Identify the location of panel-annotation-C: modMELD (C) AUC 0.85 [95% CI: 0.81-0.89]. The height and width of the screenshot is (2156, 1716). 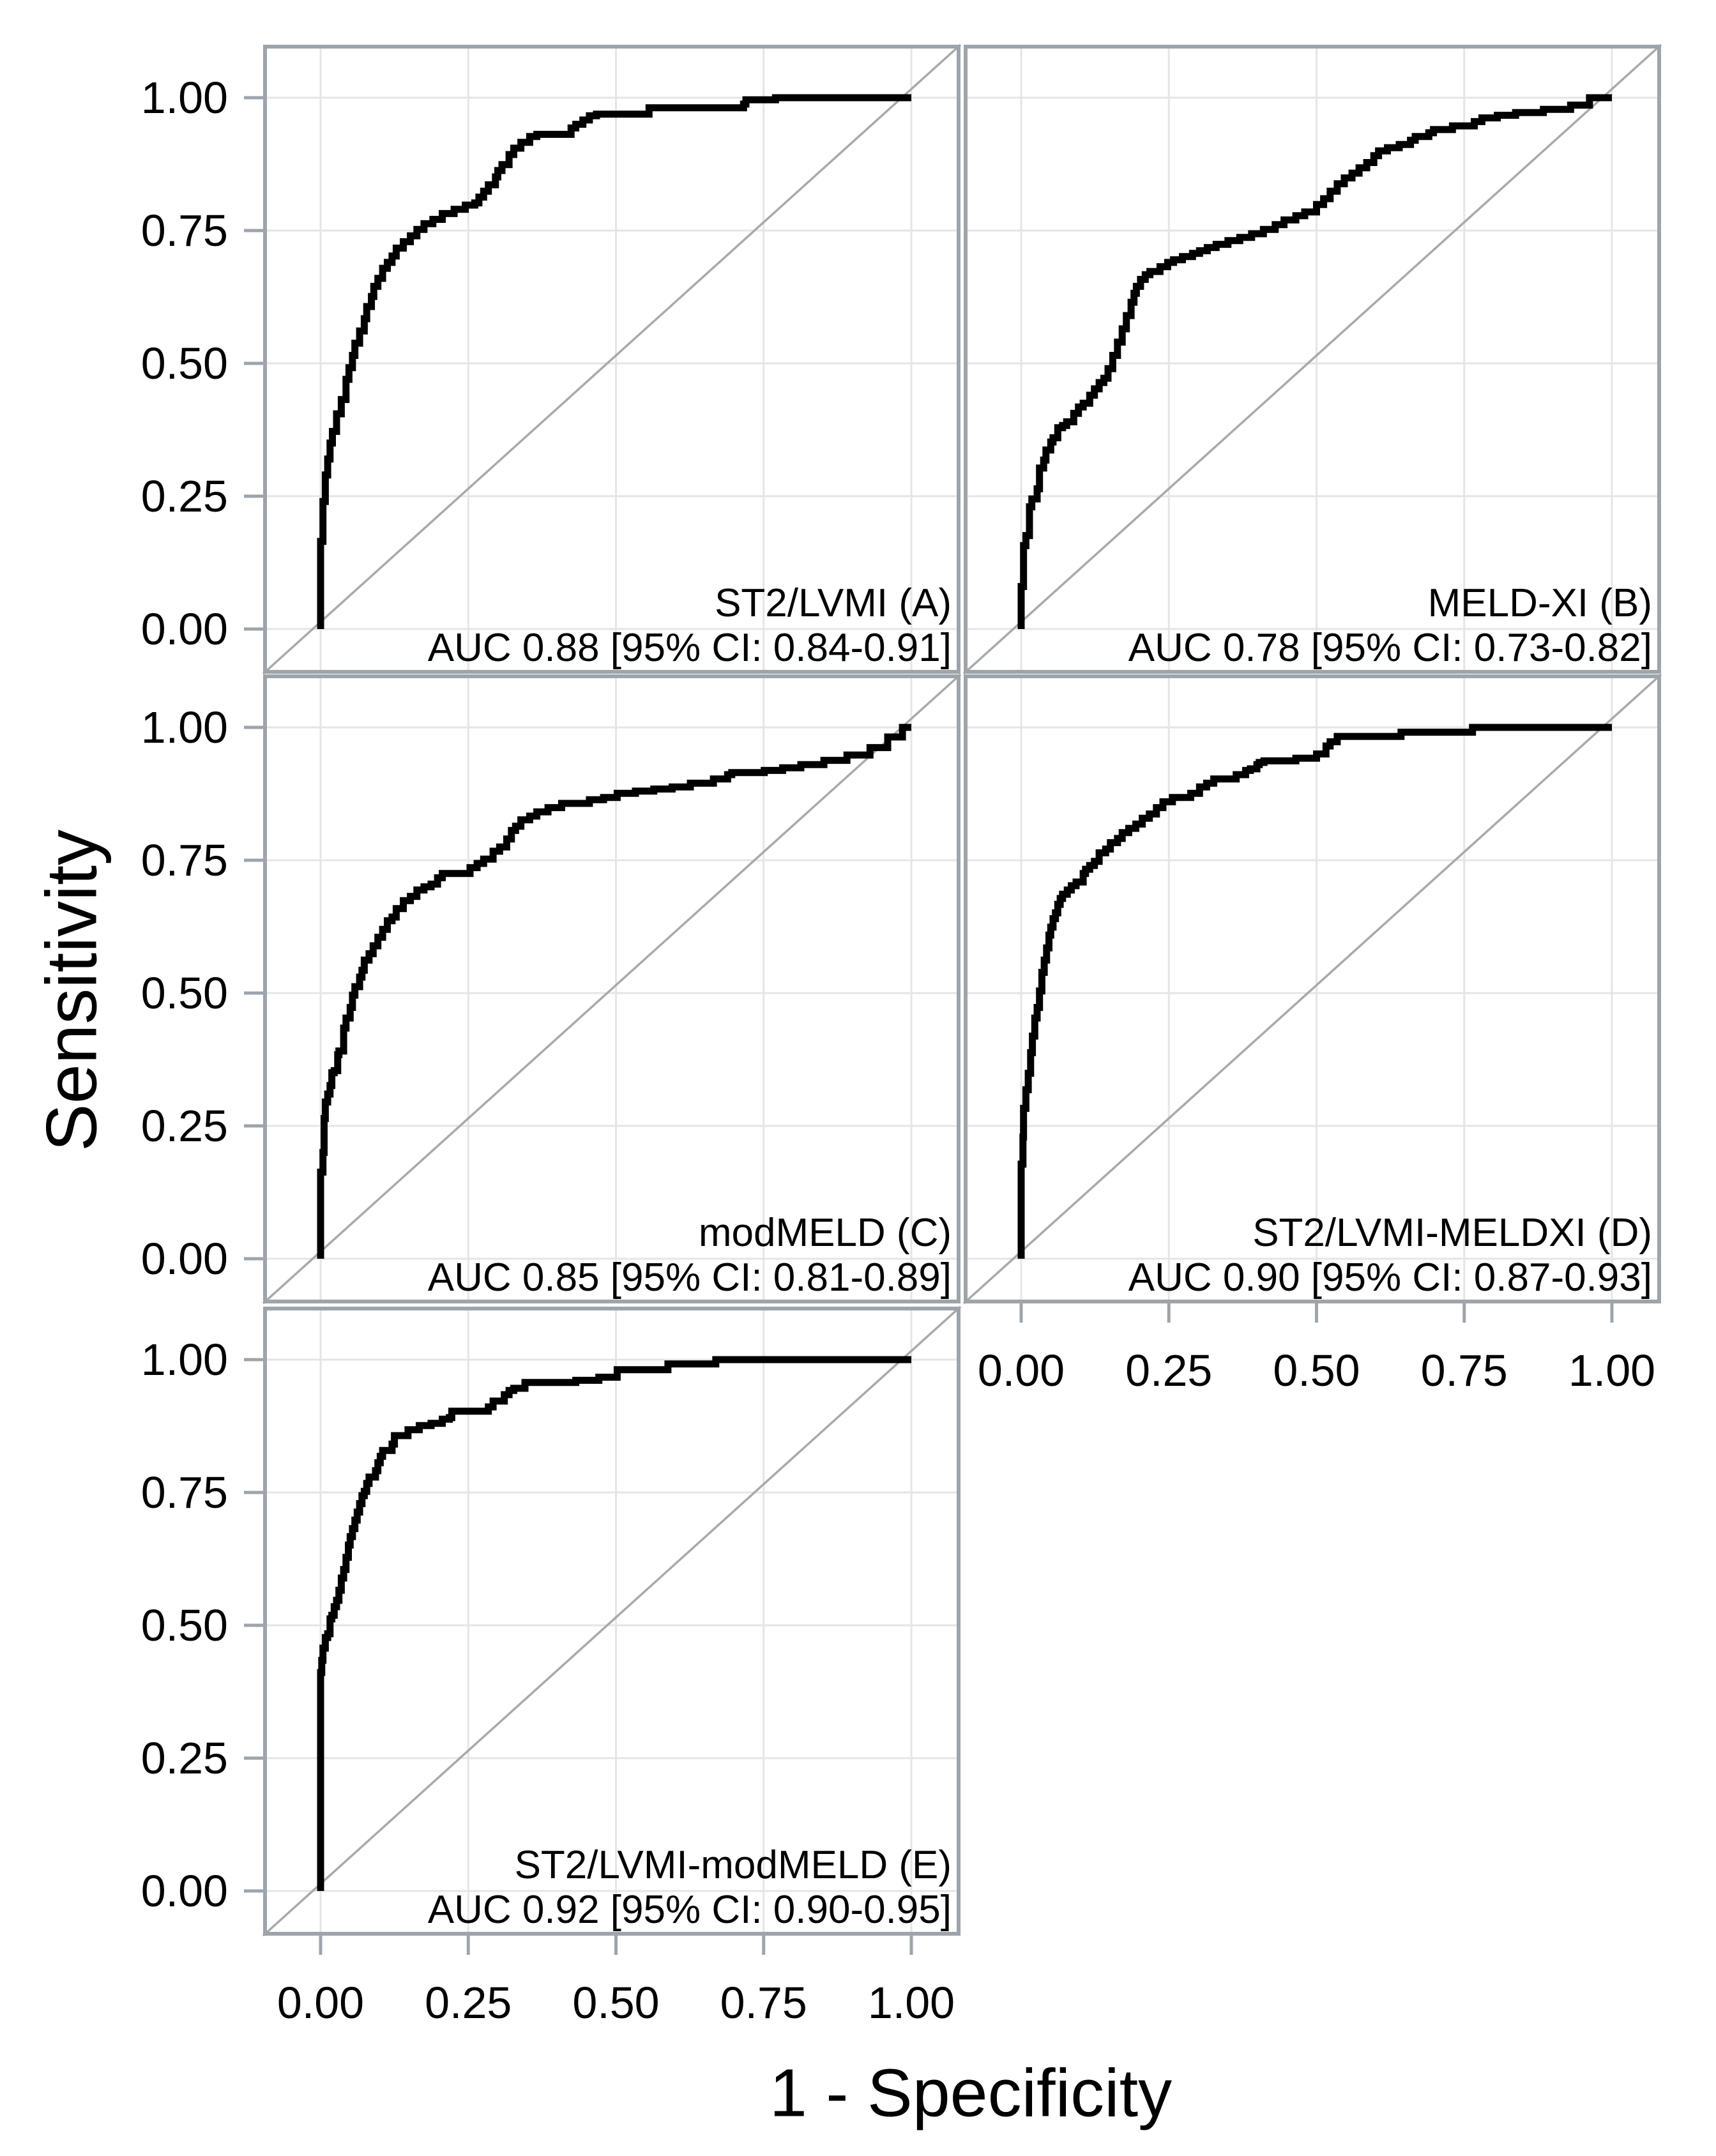
(690, 1256).